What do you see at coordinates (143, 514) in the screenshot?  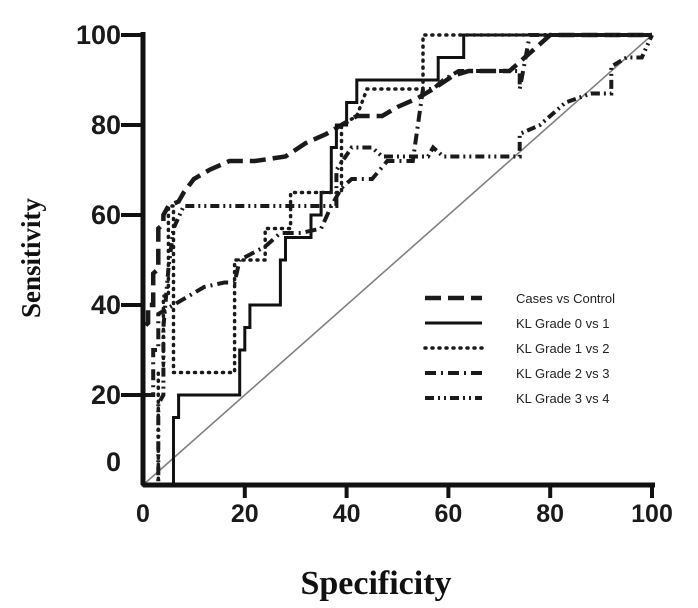 I see `x-tick-label: 0` at bounding box center [143, 514].